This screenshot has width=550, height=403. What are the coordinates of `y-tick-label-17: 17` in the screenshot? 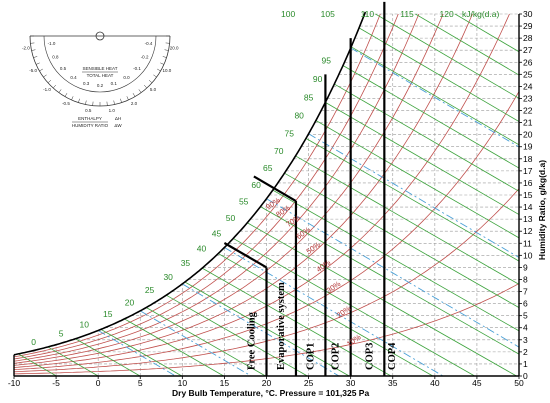 It's located at (528, 171).